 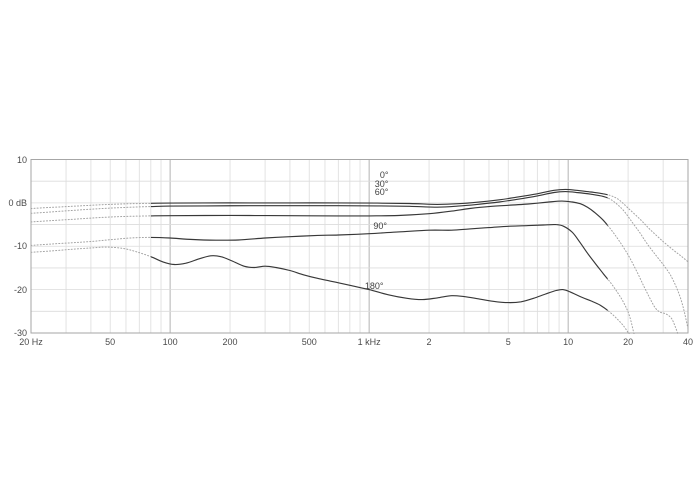 What do you see at coordinates (429, 342) in the screenshot?
I see `x-tick-label: 2` at bounding box center [429, 342].